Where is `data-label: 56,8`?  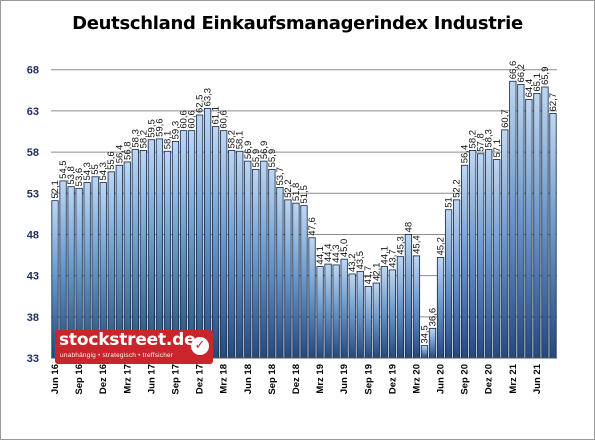
data-label: 56,8 is located at coordinates (127, 150).